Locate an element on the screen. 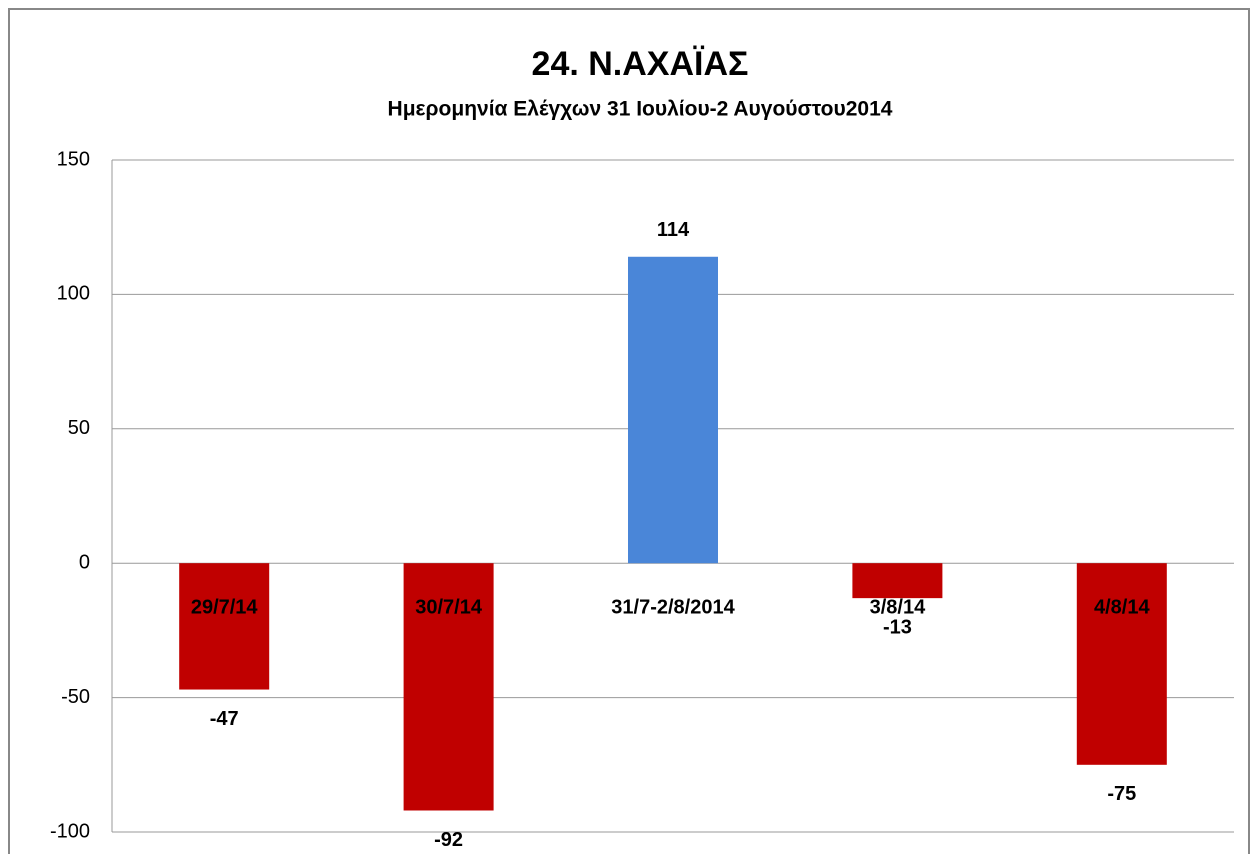 The width and height of the screenshot is (1254, 854). chart-title: 24. Ν.ΑΧΑΪΑΣ is located at coordinates (640, 64).